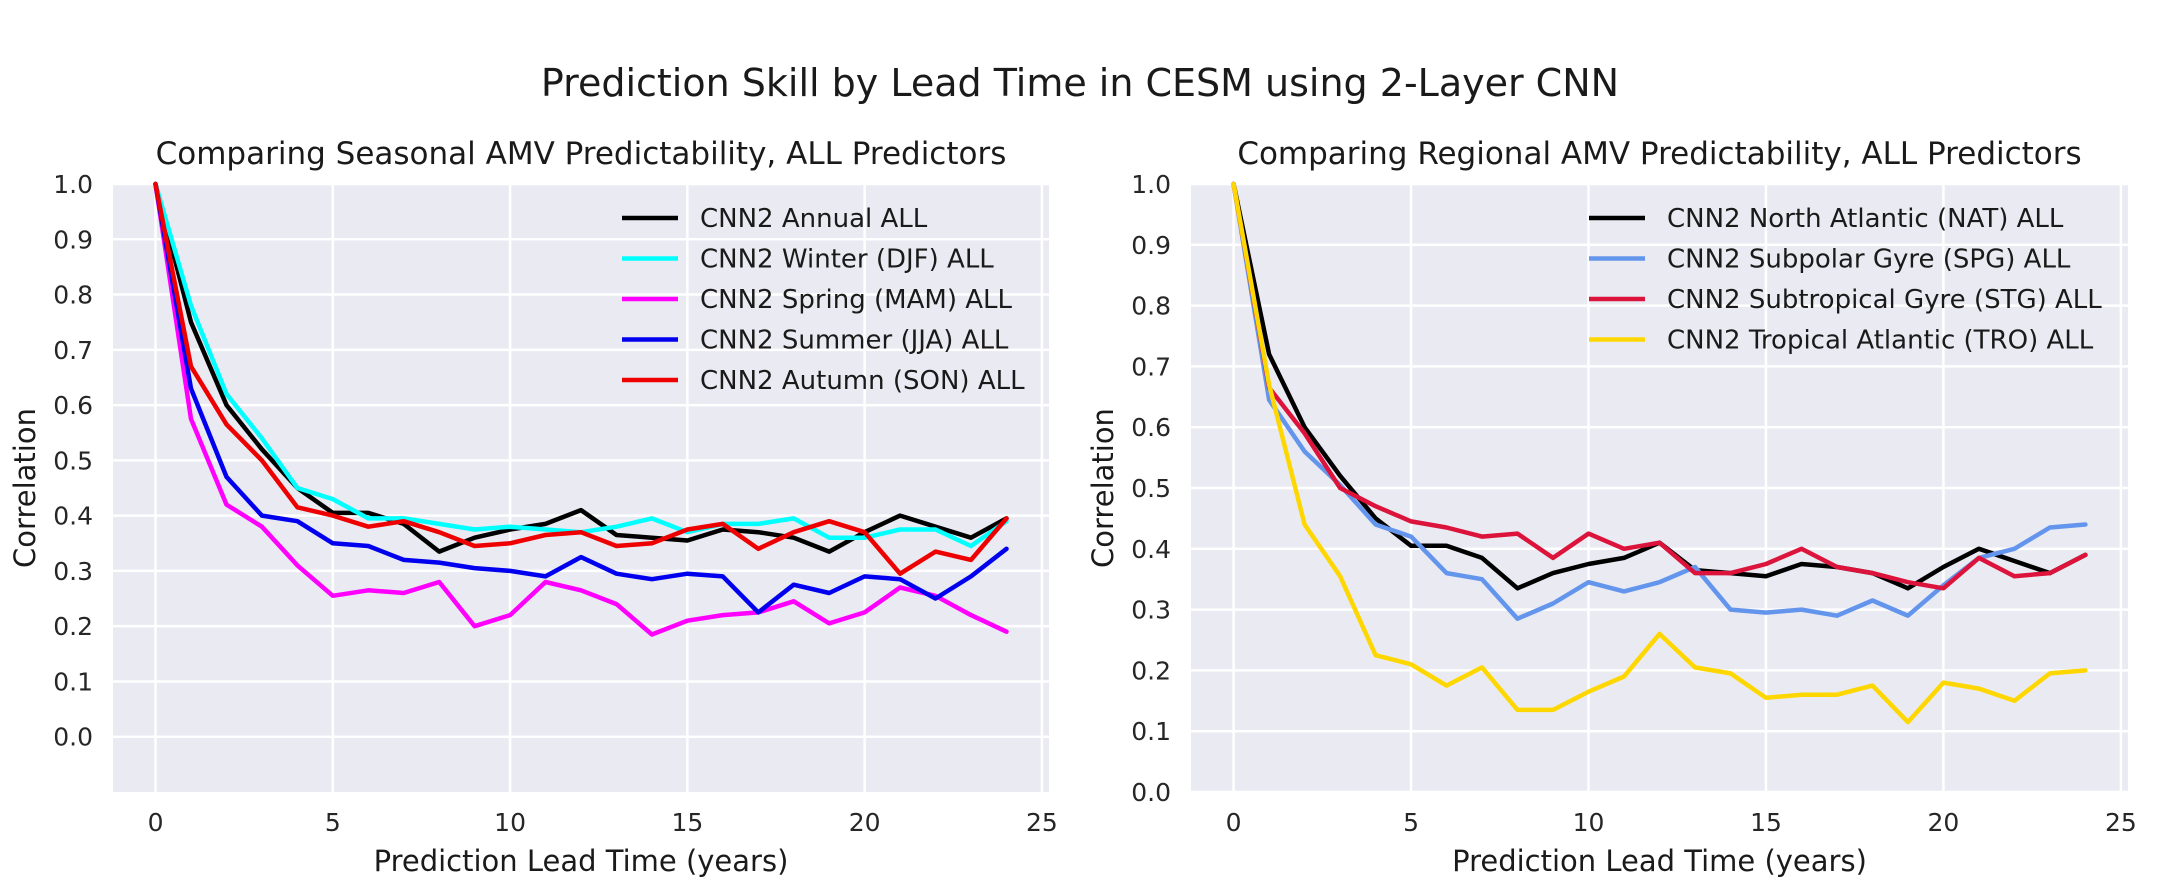  Describe the element at coordinates (814, 219) in the screenshot. I see `legend-entry: CNN2 Annual ALL` at that location.